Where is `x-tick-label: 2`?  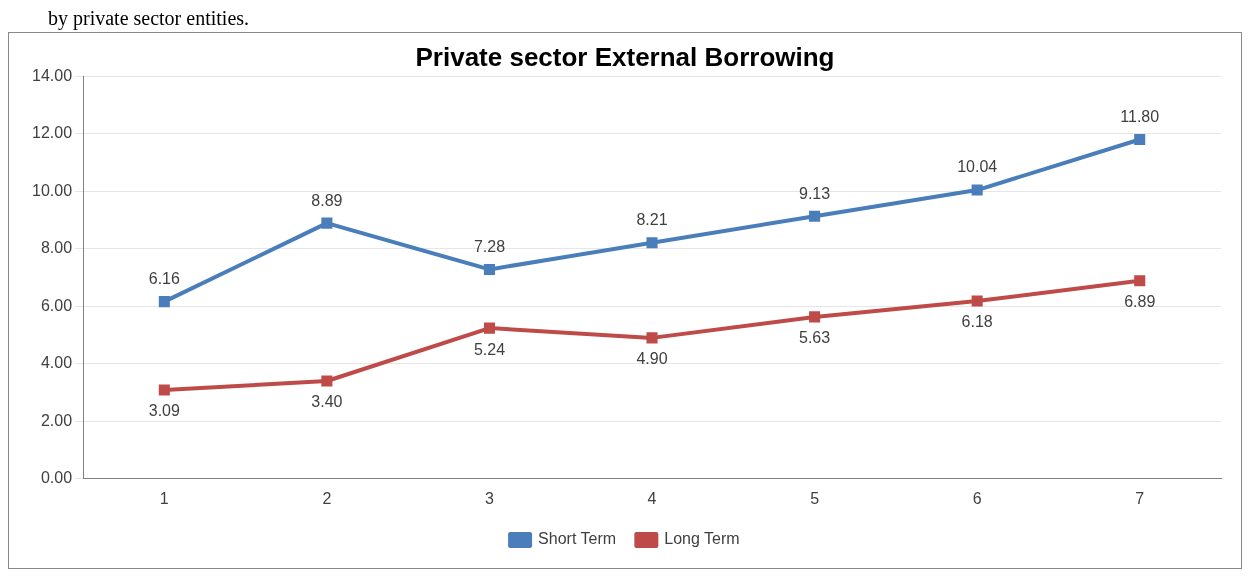 x-tick-label: 2 is located at coordinates (327, 498).